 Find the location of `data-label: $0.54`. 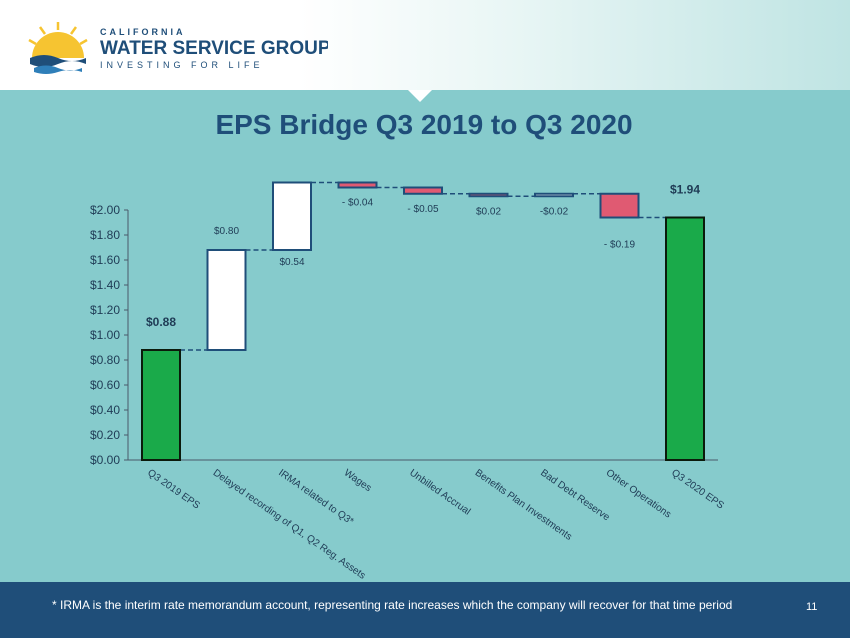

data-label: $0.54 is located at coordinates (291, 262).